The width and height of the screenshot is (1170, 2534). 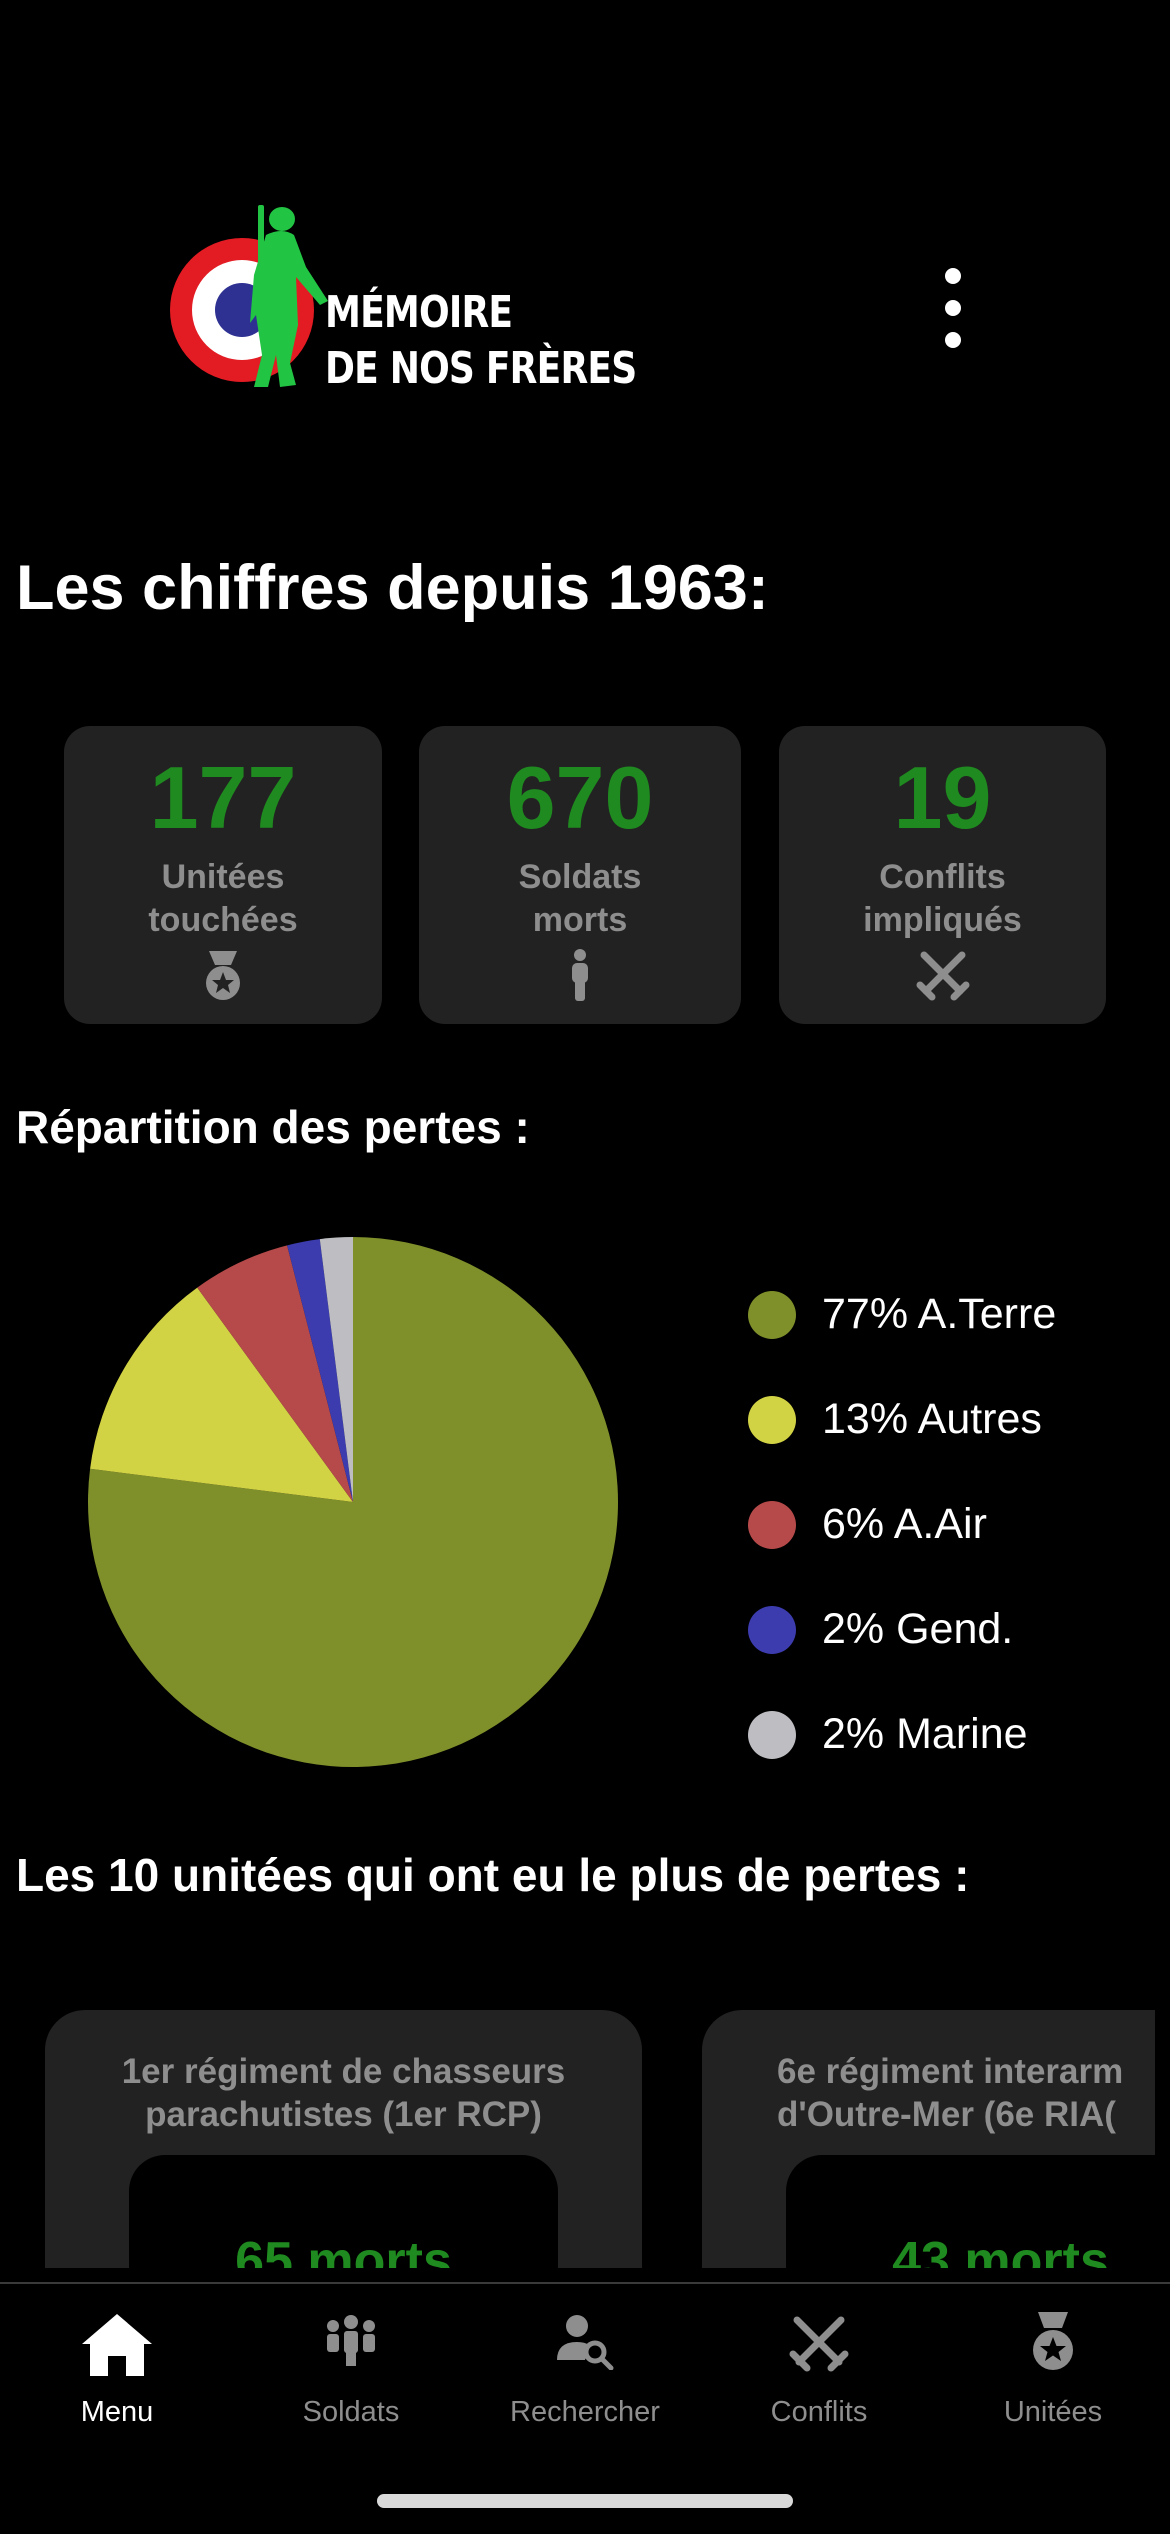 What do you see at coordinates (580, 898) in the screenshot?
I see `stat-label: Soldats morts` at bounding box center [580, 898].